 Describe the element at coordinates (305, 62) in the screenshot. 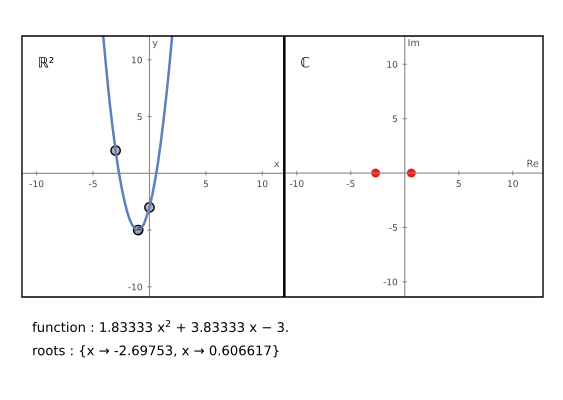

I see `annotation: ℂ` at that location.